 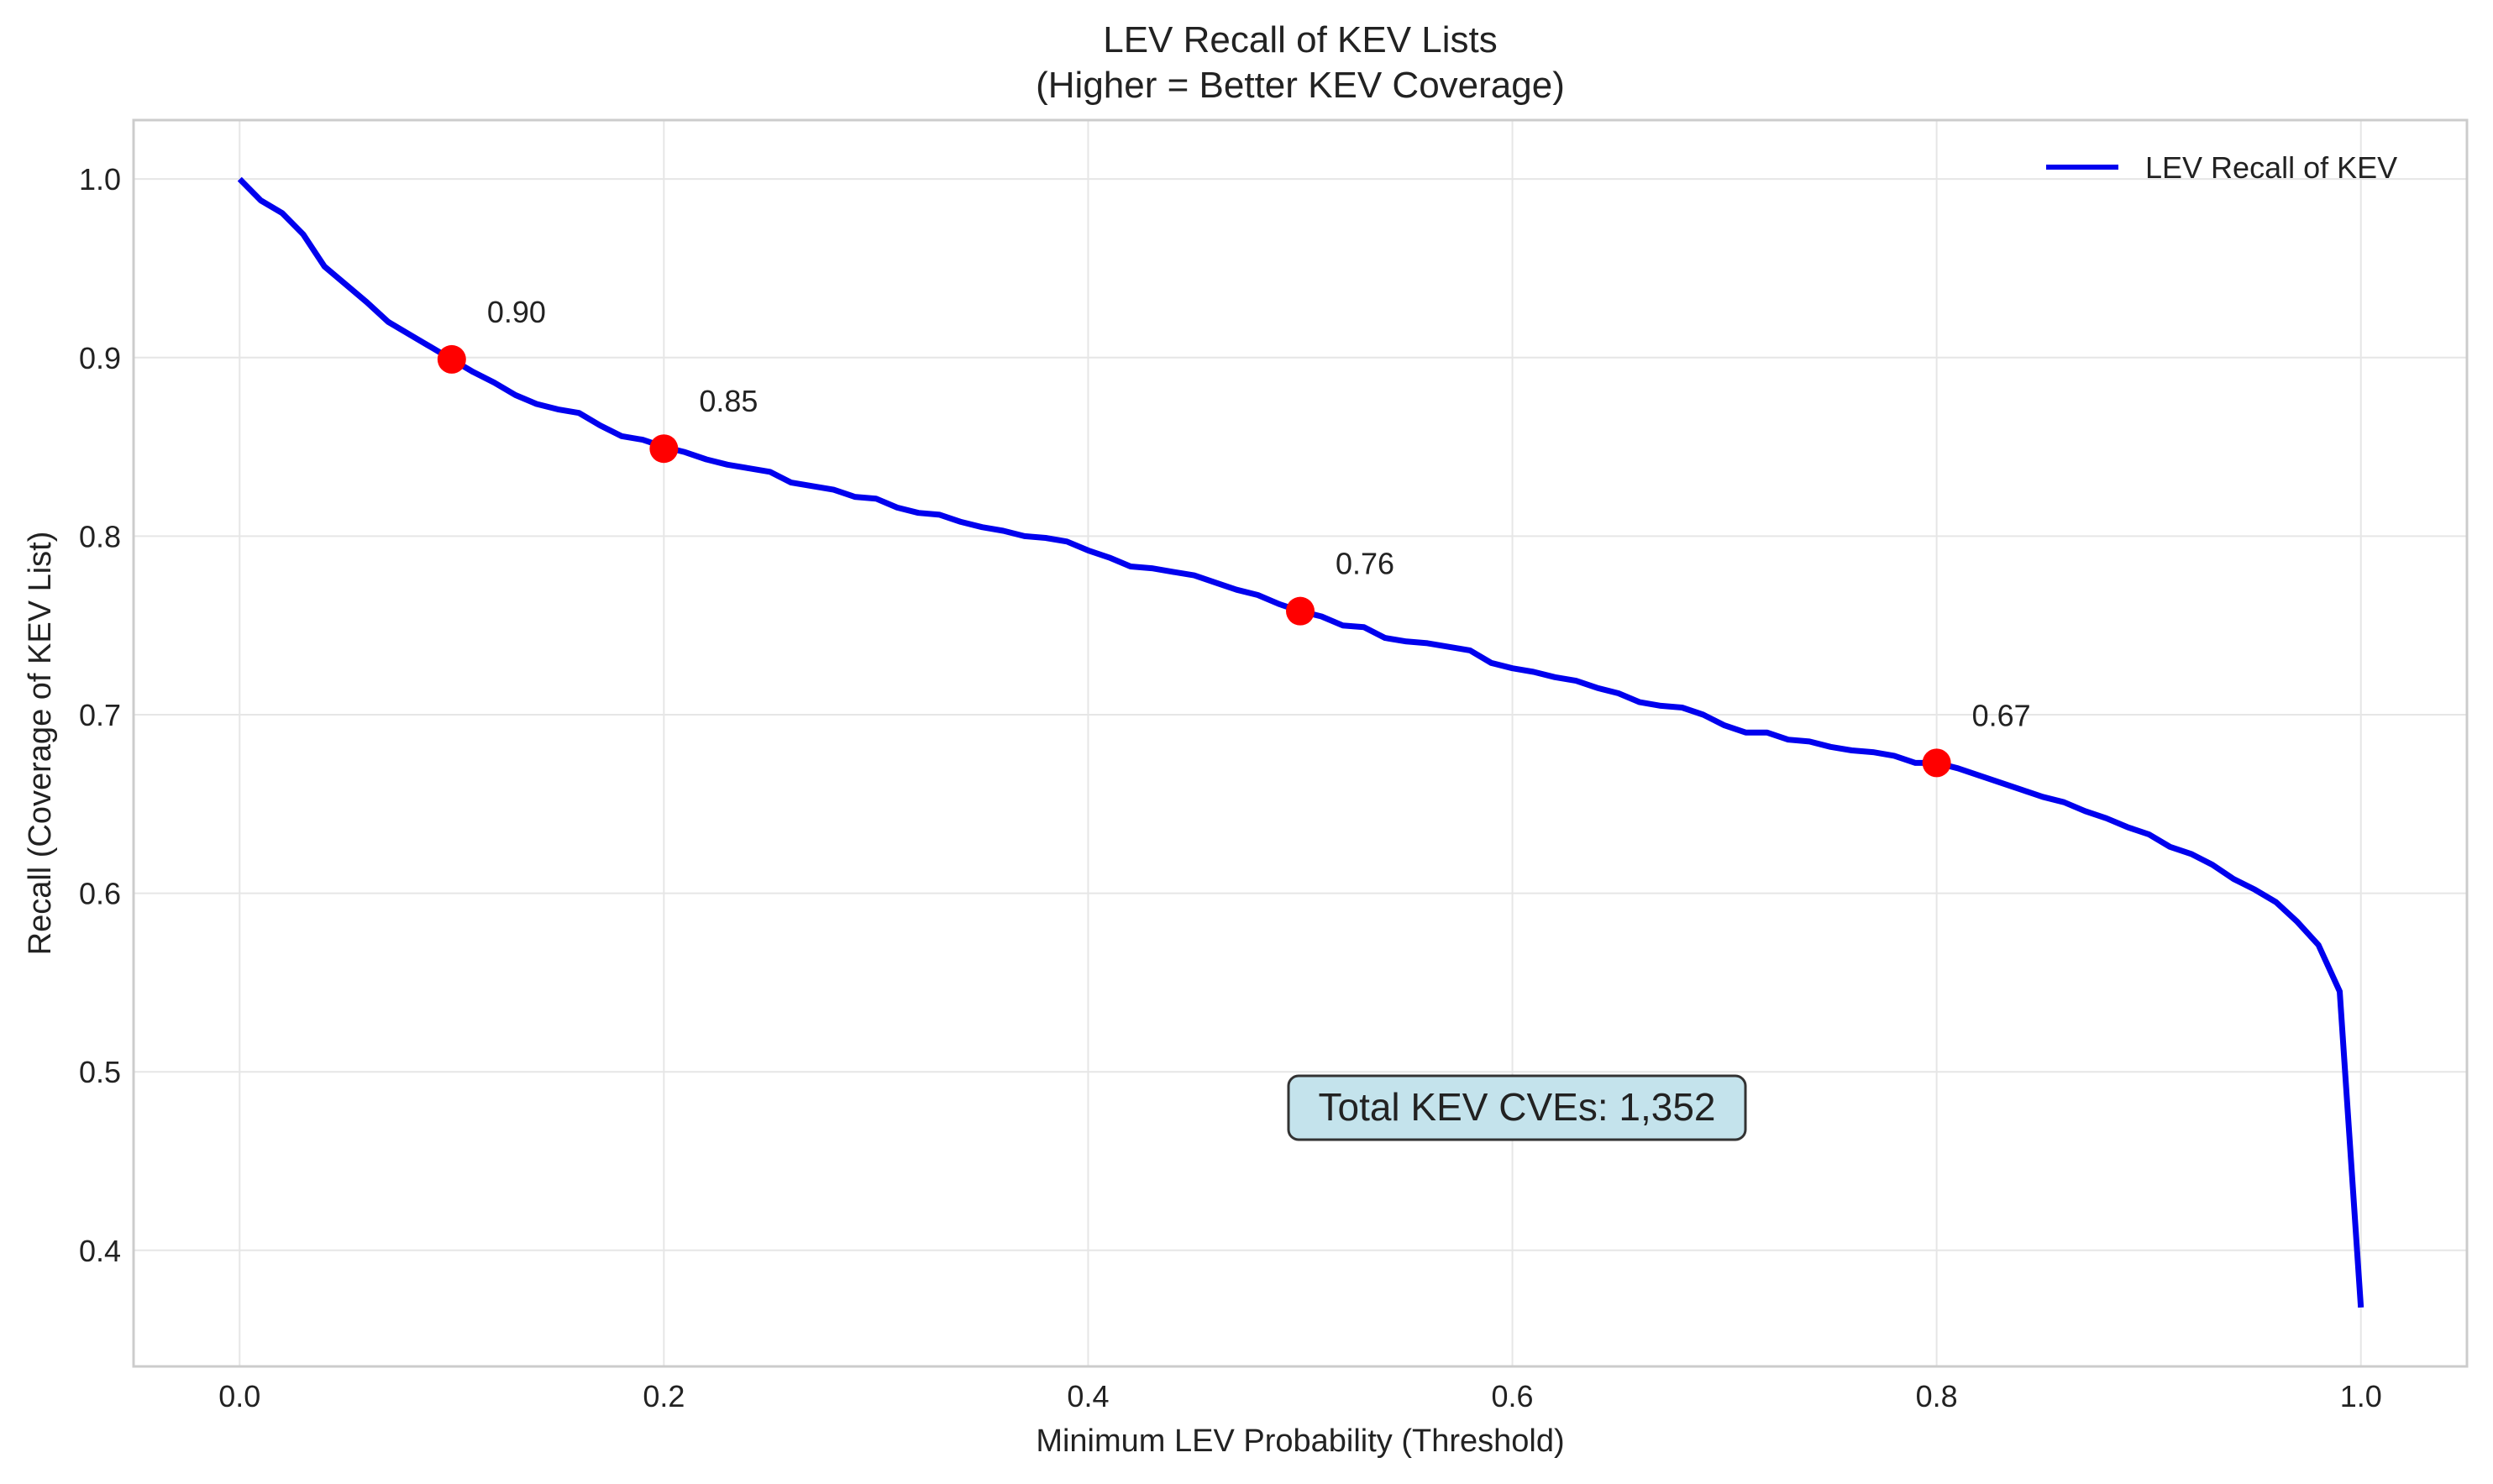 I want to click on y-axis-label: Recall (Coverage of KEV List), so click(x=41, y=744).